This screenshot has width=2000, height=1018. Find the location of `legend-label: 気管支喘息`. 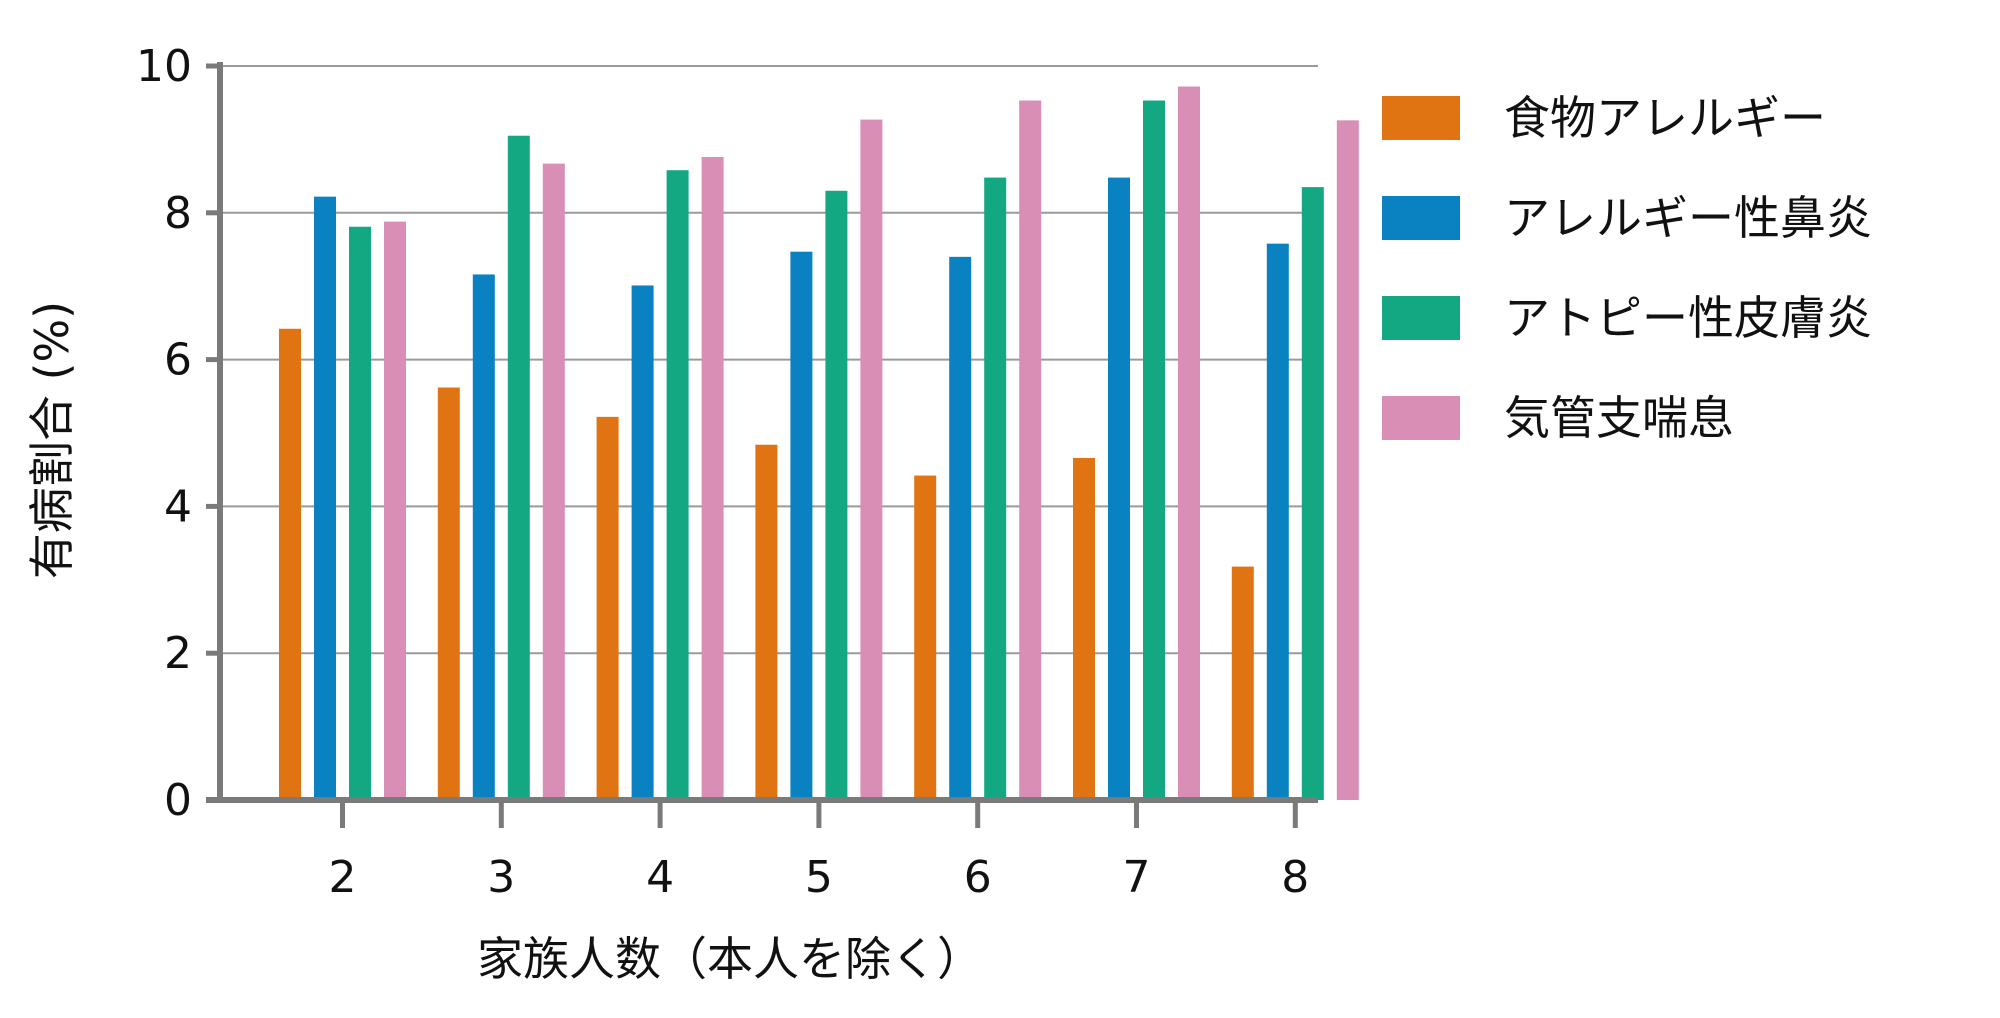

legend-label: 気管支喘息 is located at coordinates (1619, 418).